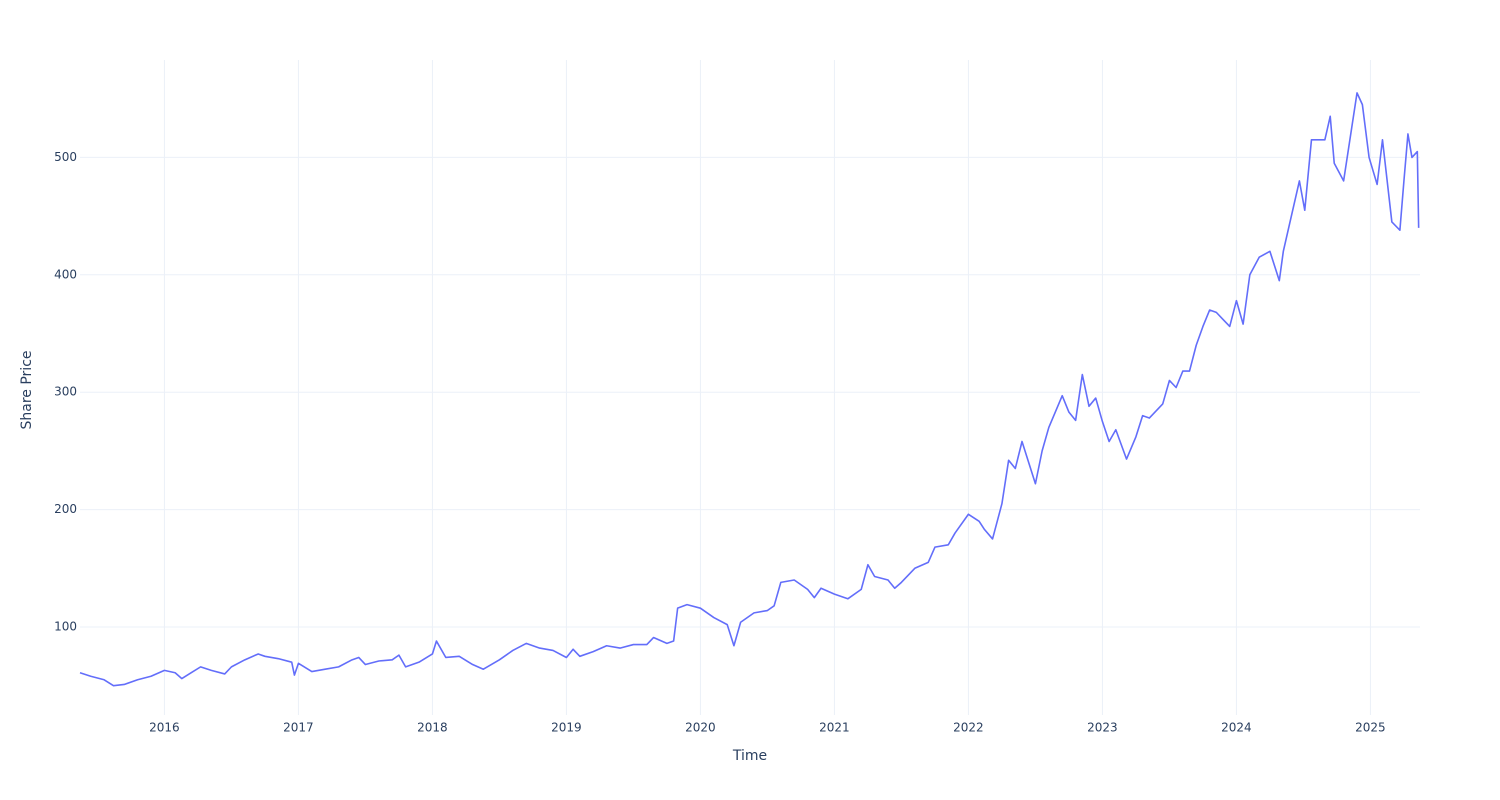  What do you see at coordinates (1102, 728) in the screenshot?
I see `x-tick-label: 2023` at bounding box center [1102, 728].